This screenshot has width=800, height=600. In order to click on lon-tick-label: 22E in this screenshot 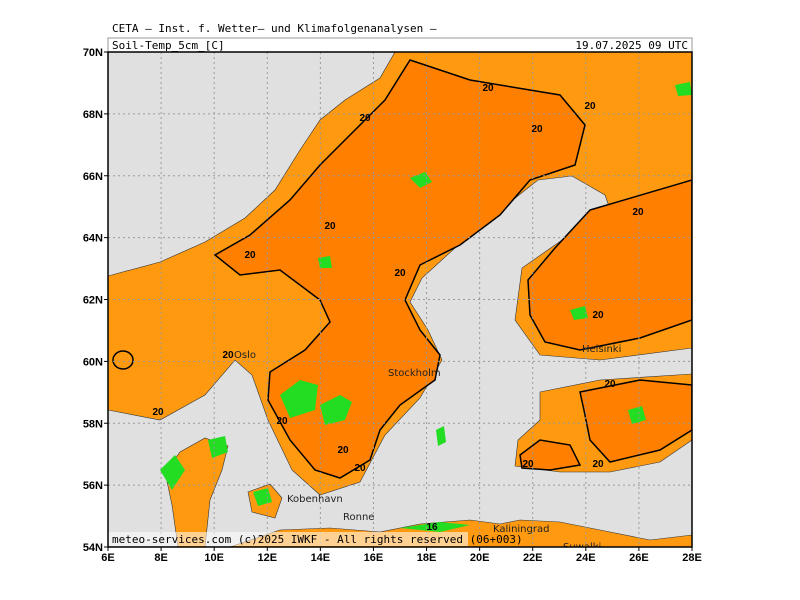, I will do `click(533, 558)`.